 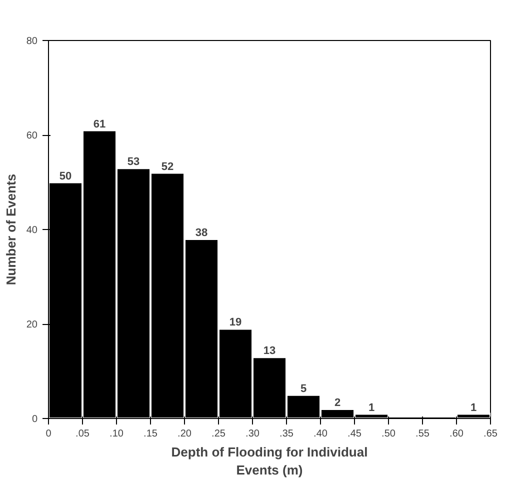 What do you see at coordinates (457, 434) in the screenshot?
I see `x-tick-label: .60` at bounding box center [457, 434].